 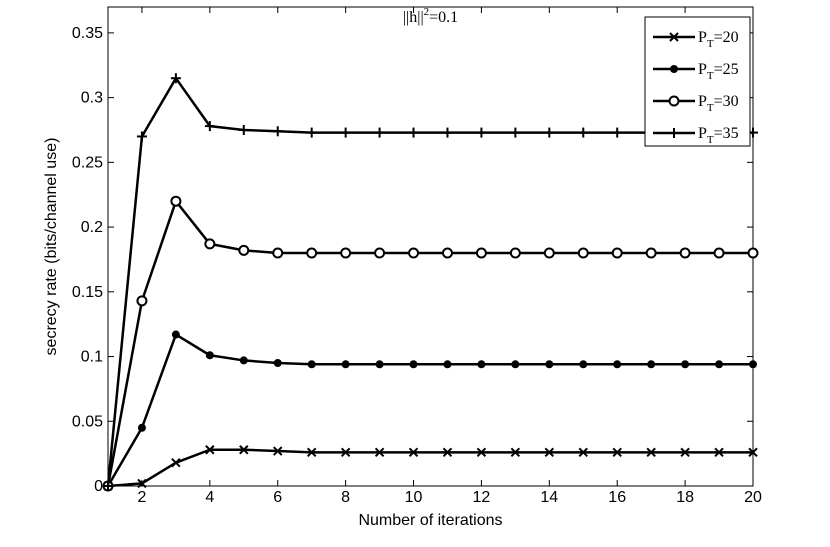 What do you see at coordinates (685, 497) in the screenshot?
I see `x-tick-label: 18` at bounding box center [685, 497].